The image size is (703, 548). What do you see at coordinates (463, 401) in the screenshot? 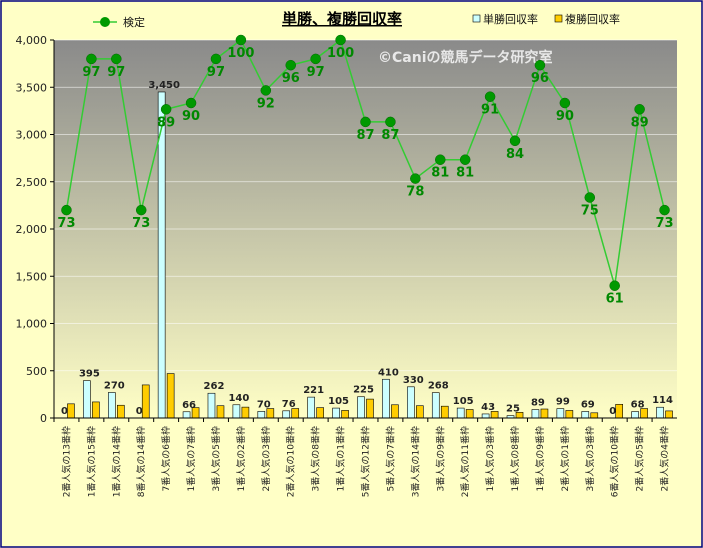
I see `bar-label: 105` at bounding box center [463, 401].